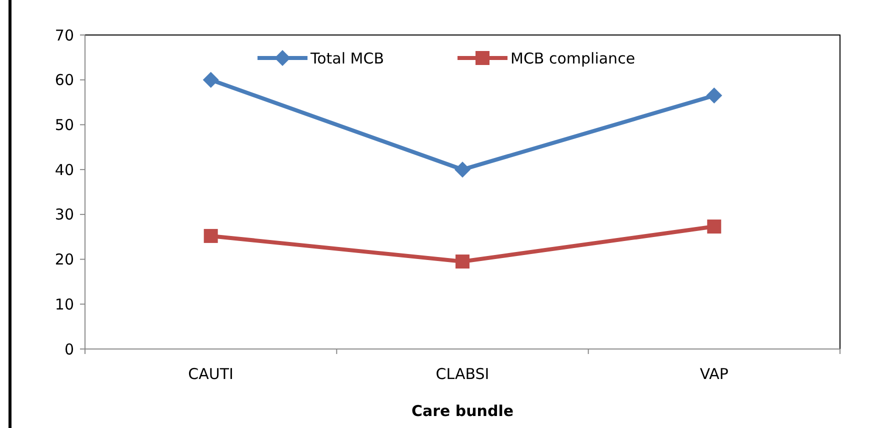  I want to click on x-tick-label: VAP, so click(714, 374).